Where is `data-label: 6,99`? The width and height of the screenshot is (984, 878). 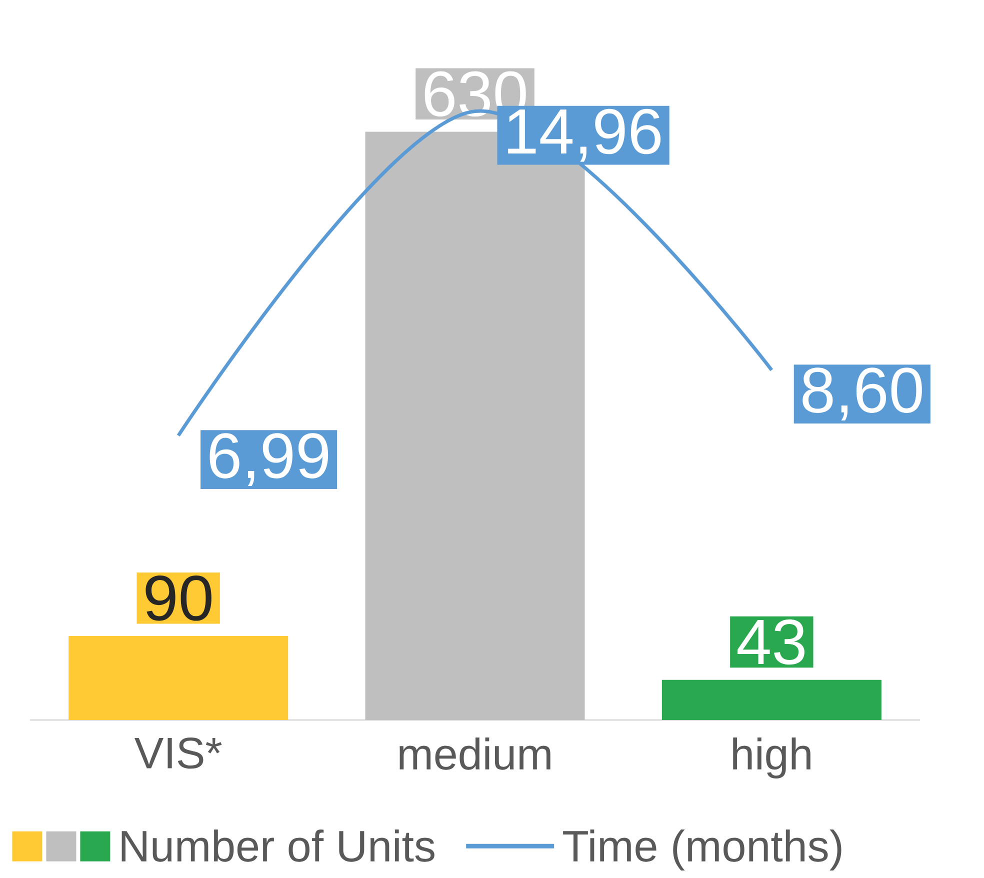 data-label: 6,99 is located at coordinates (269, 459).